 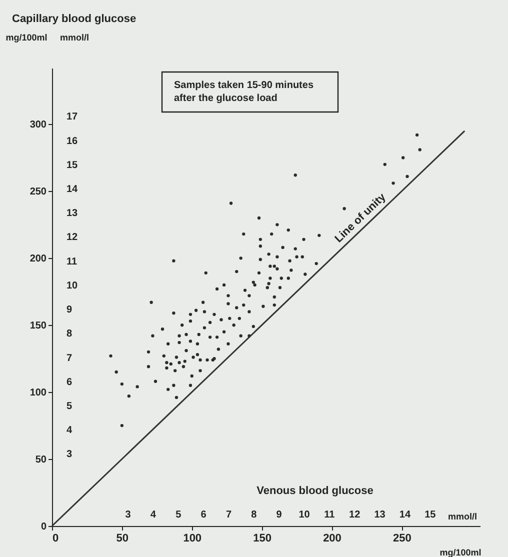 What do you see at coordinates (380, 515) in the screenshot?
I see `x2-tick-label: 13` at bounding box center [380, 515].